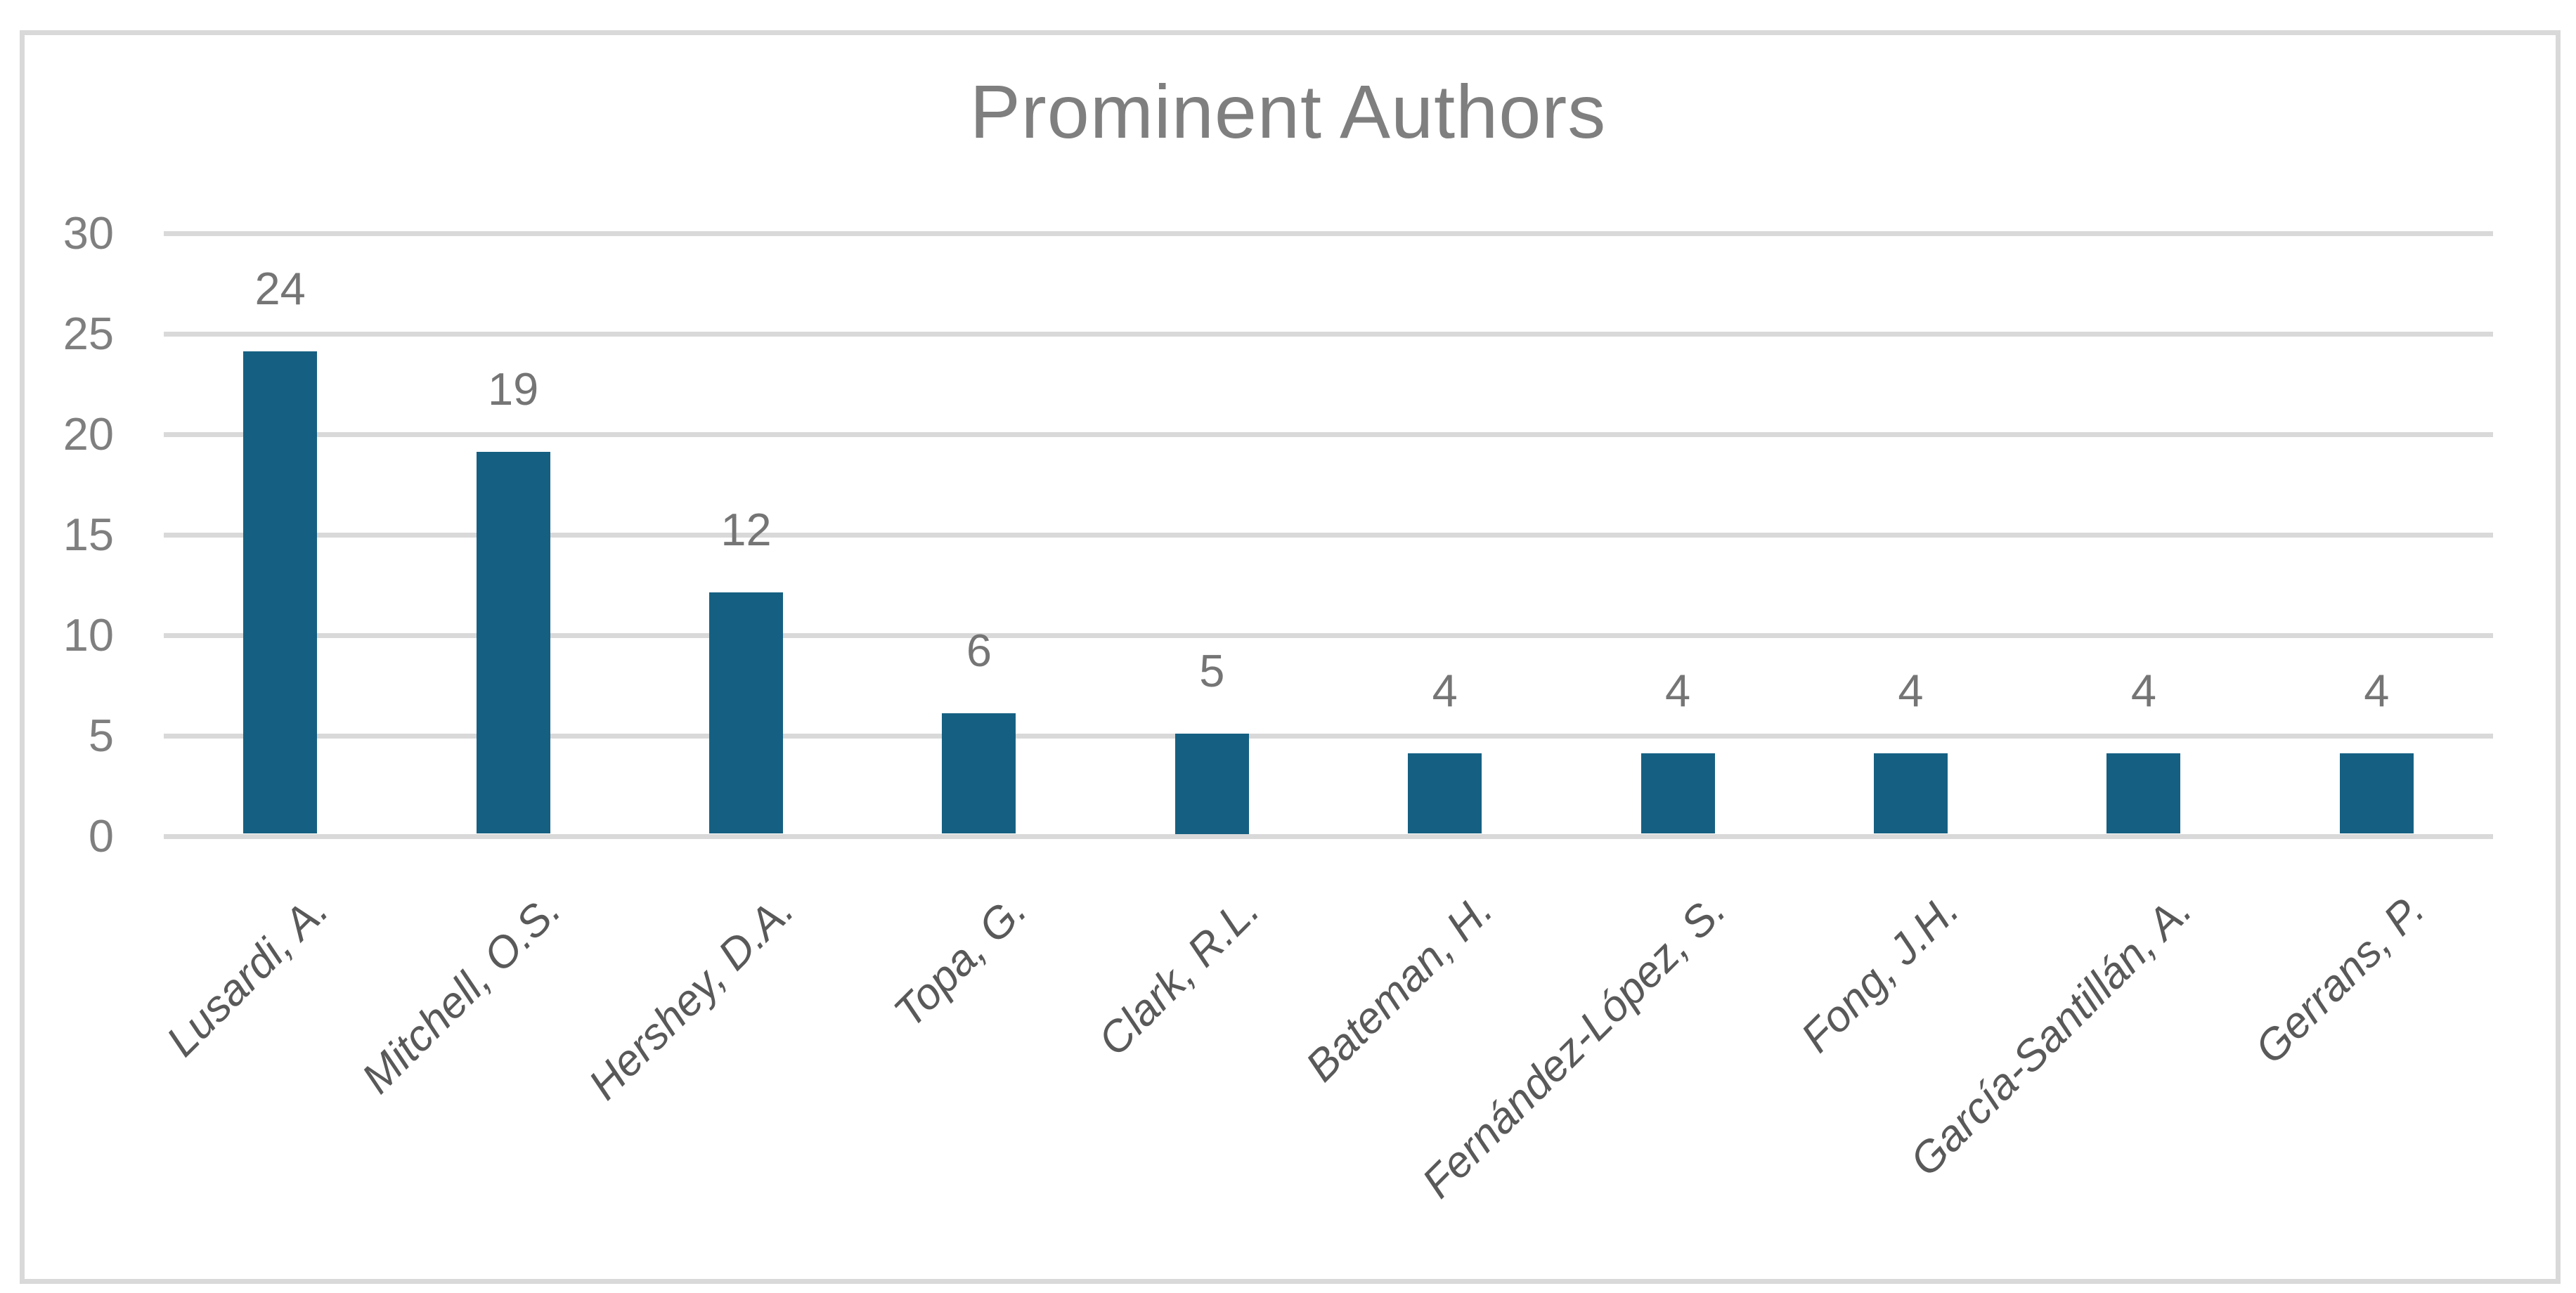  Describe the element at coordinates (1212, 670) in the screenshot. I see `bar-value-label: 5` at that location.